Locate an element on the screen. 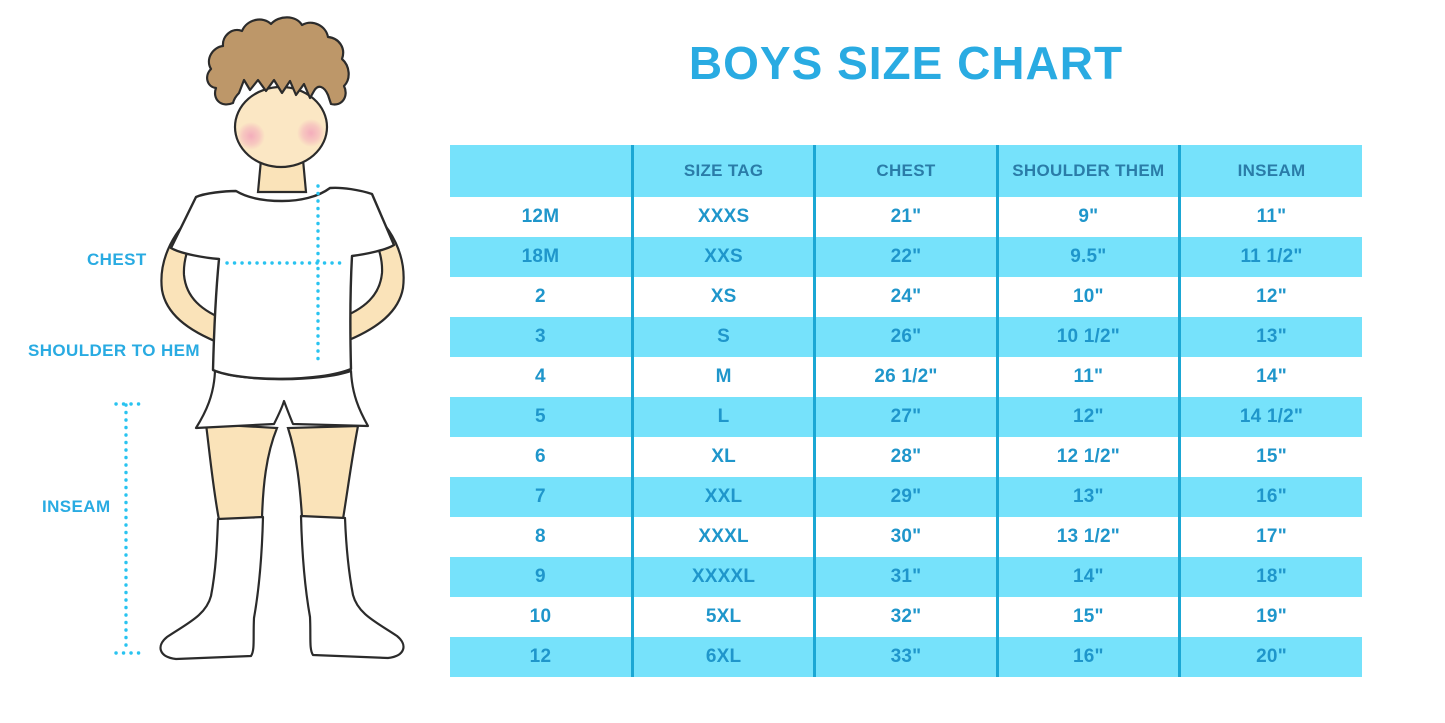  table-cell: 22" is located at coordinates (906, 257).